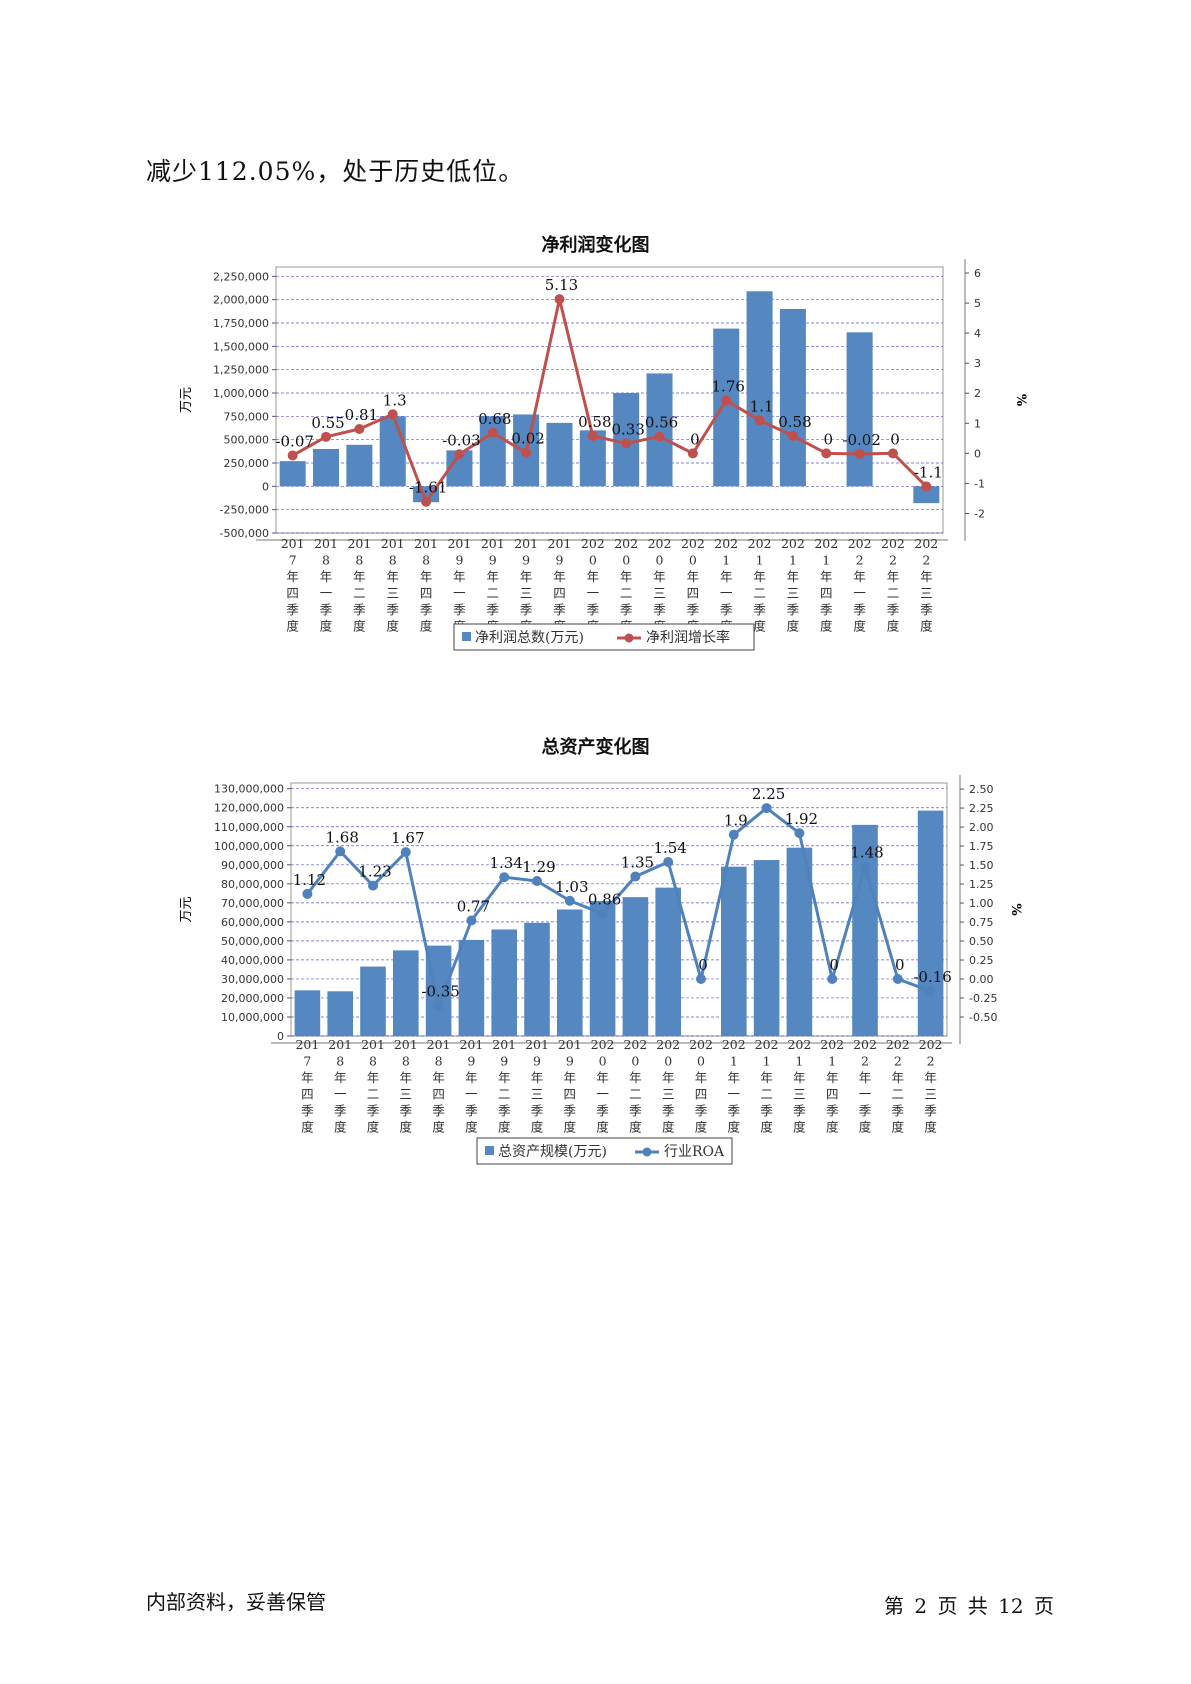  I want to click on category-label-part: 1, so click(799, 1061).